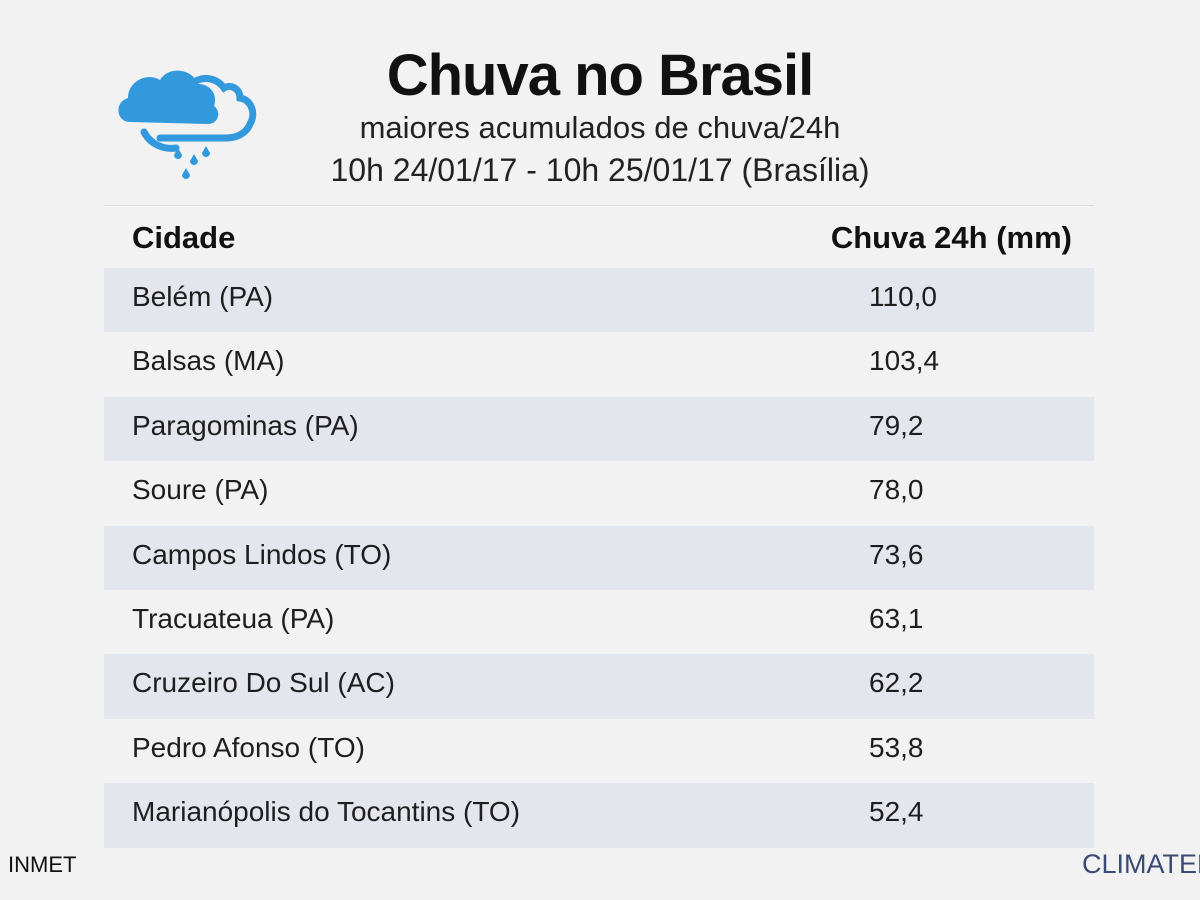 The image size is (1200, 900). I want to click on city-cell: Belém (PA), so click(203, 296).